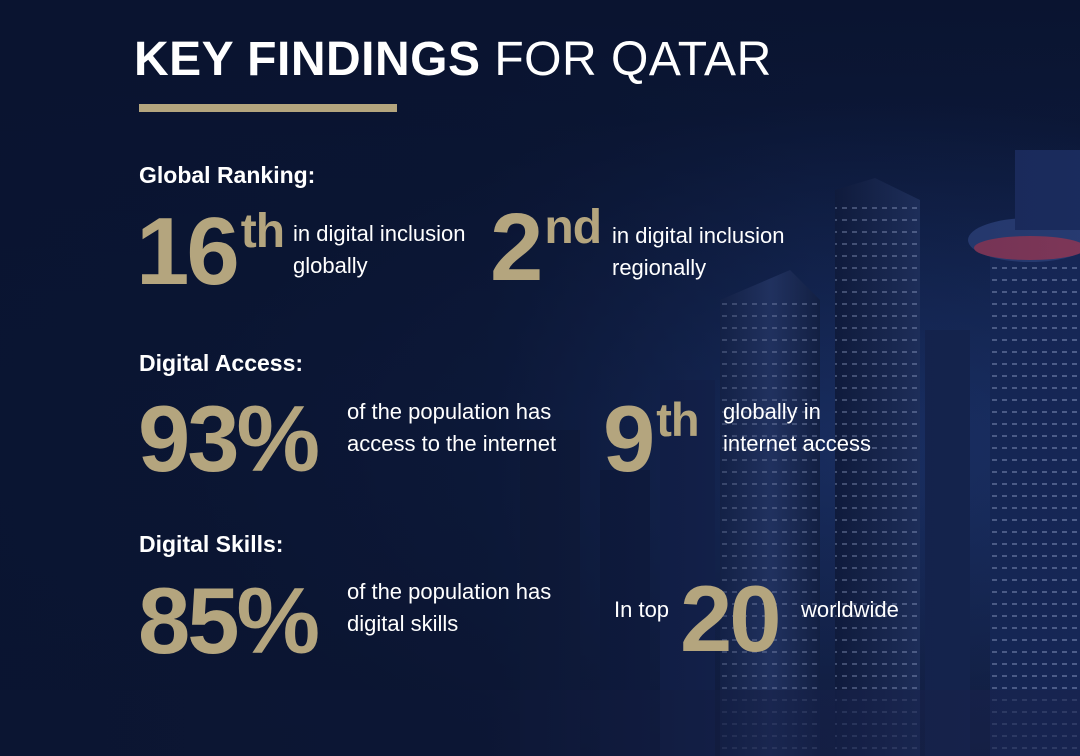 The image size is (1080, 756). I want to click on stat-text-after: worldwide, so click(850, 609).